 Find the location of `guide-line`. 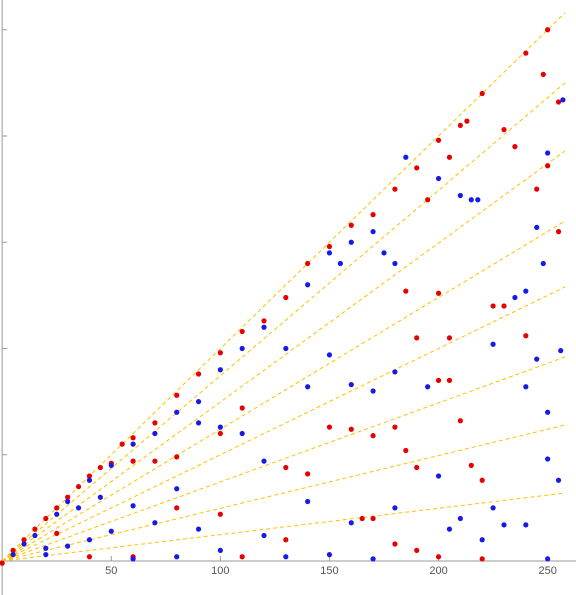

guide-line is located at coordinates (284, 527).